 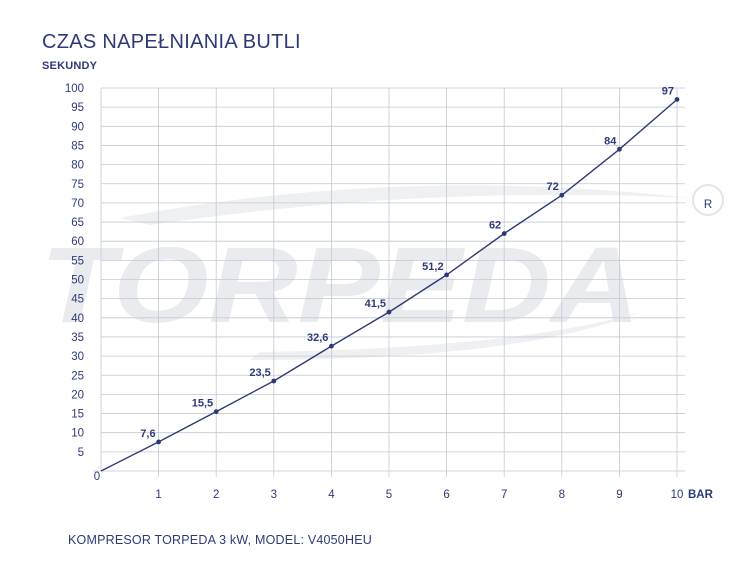 What do you see at coordinates (158, 495) in the screenshot?
I see `x-tick-label: 1` at bounding box center [158, 495].